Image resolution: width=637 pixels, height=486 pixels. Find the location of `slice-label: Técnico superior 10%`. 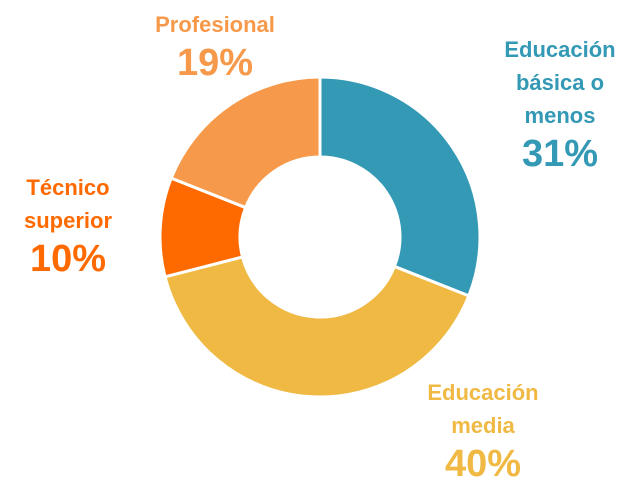

slice-label: Técnico superior 10% is located at coordinates (68, 226).